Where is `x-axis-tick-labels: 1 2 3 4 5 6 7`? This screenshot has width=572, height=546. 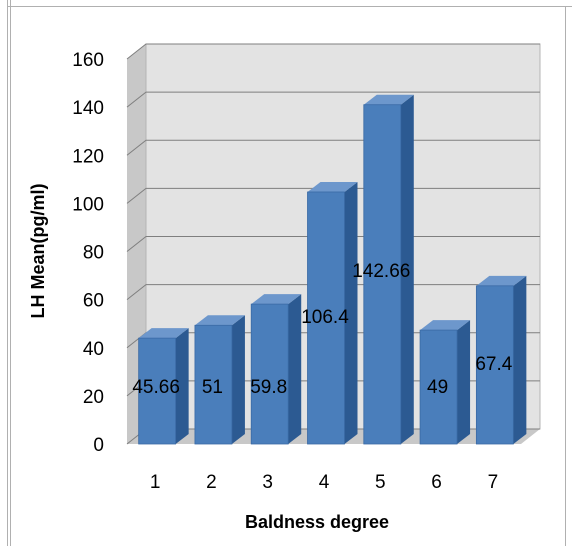
x-axis-tick-labels: 1 2 3 4 5 6 7 is located at coordinates (324, 482).